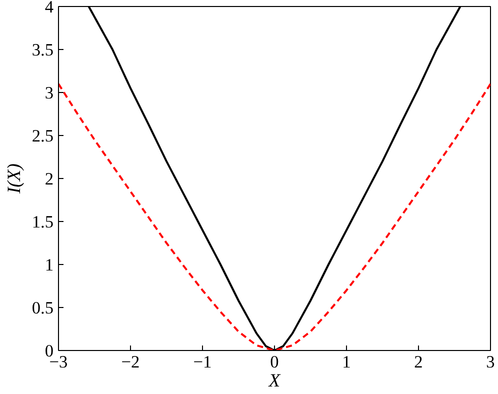 The image size is (498, 394). Describe the element at coordinates (43, 308) in the screenshot. I see `y-tick-label: 0.5` at that location.